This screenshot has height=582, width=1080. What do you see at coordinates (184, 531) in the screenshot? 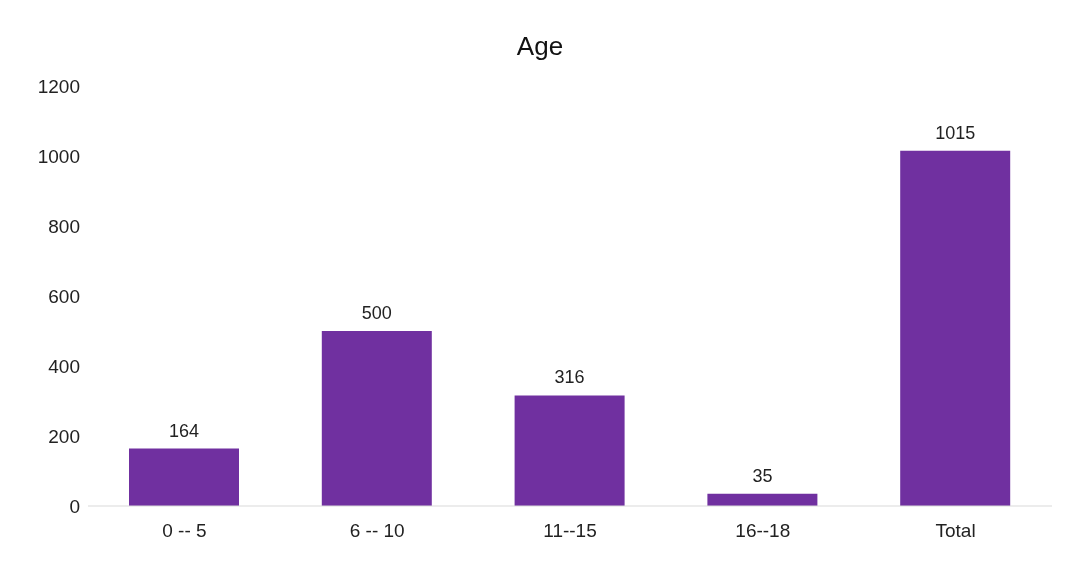
I see `x-tick-label: 0 -- 5` at bounding box center [184, 531].